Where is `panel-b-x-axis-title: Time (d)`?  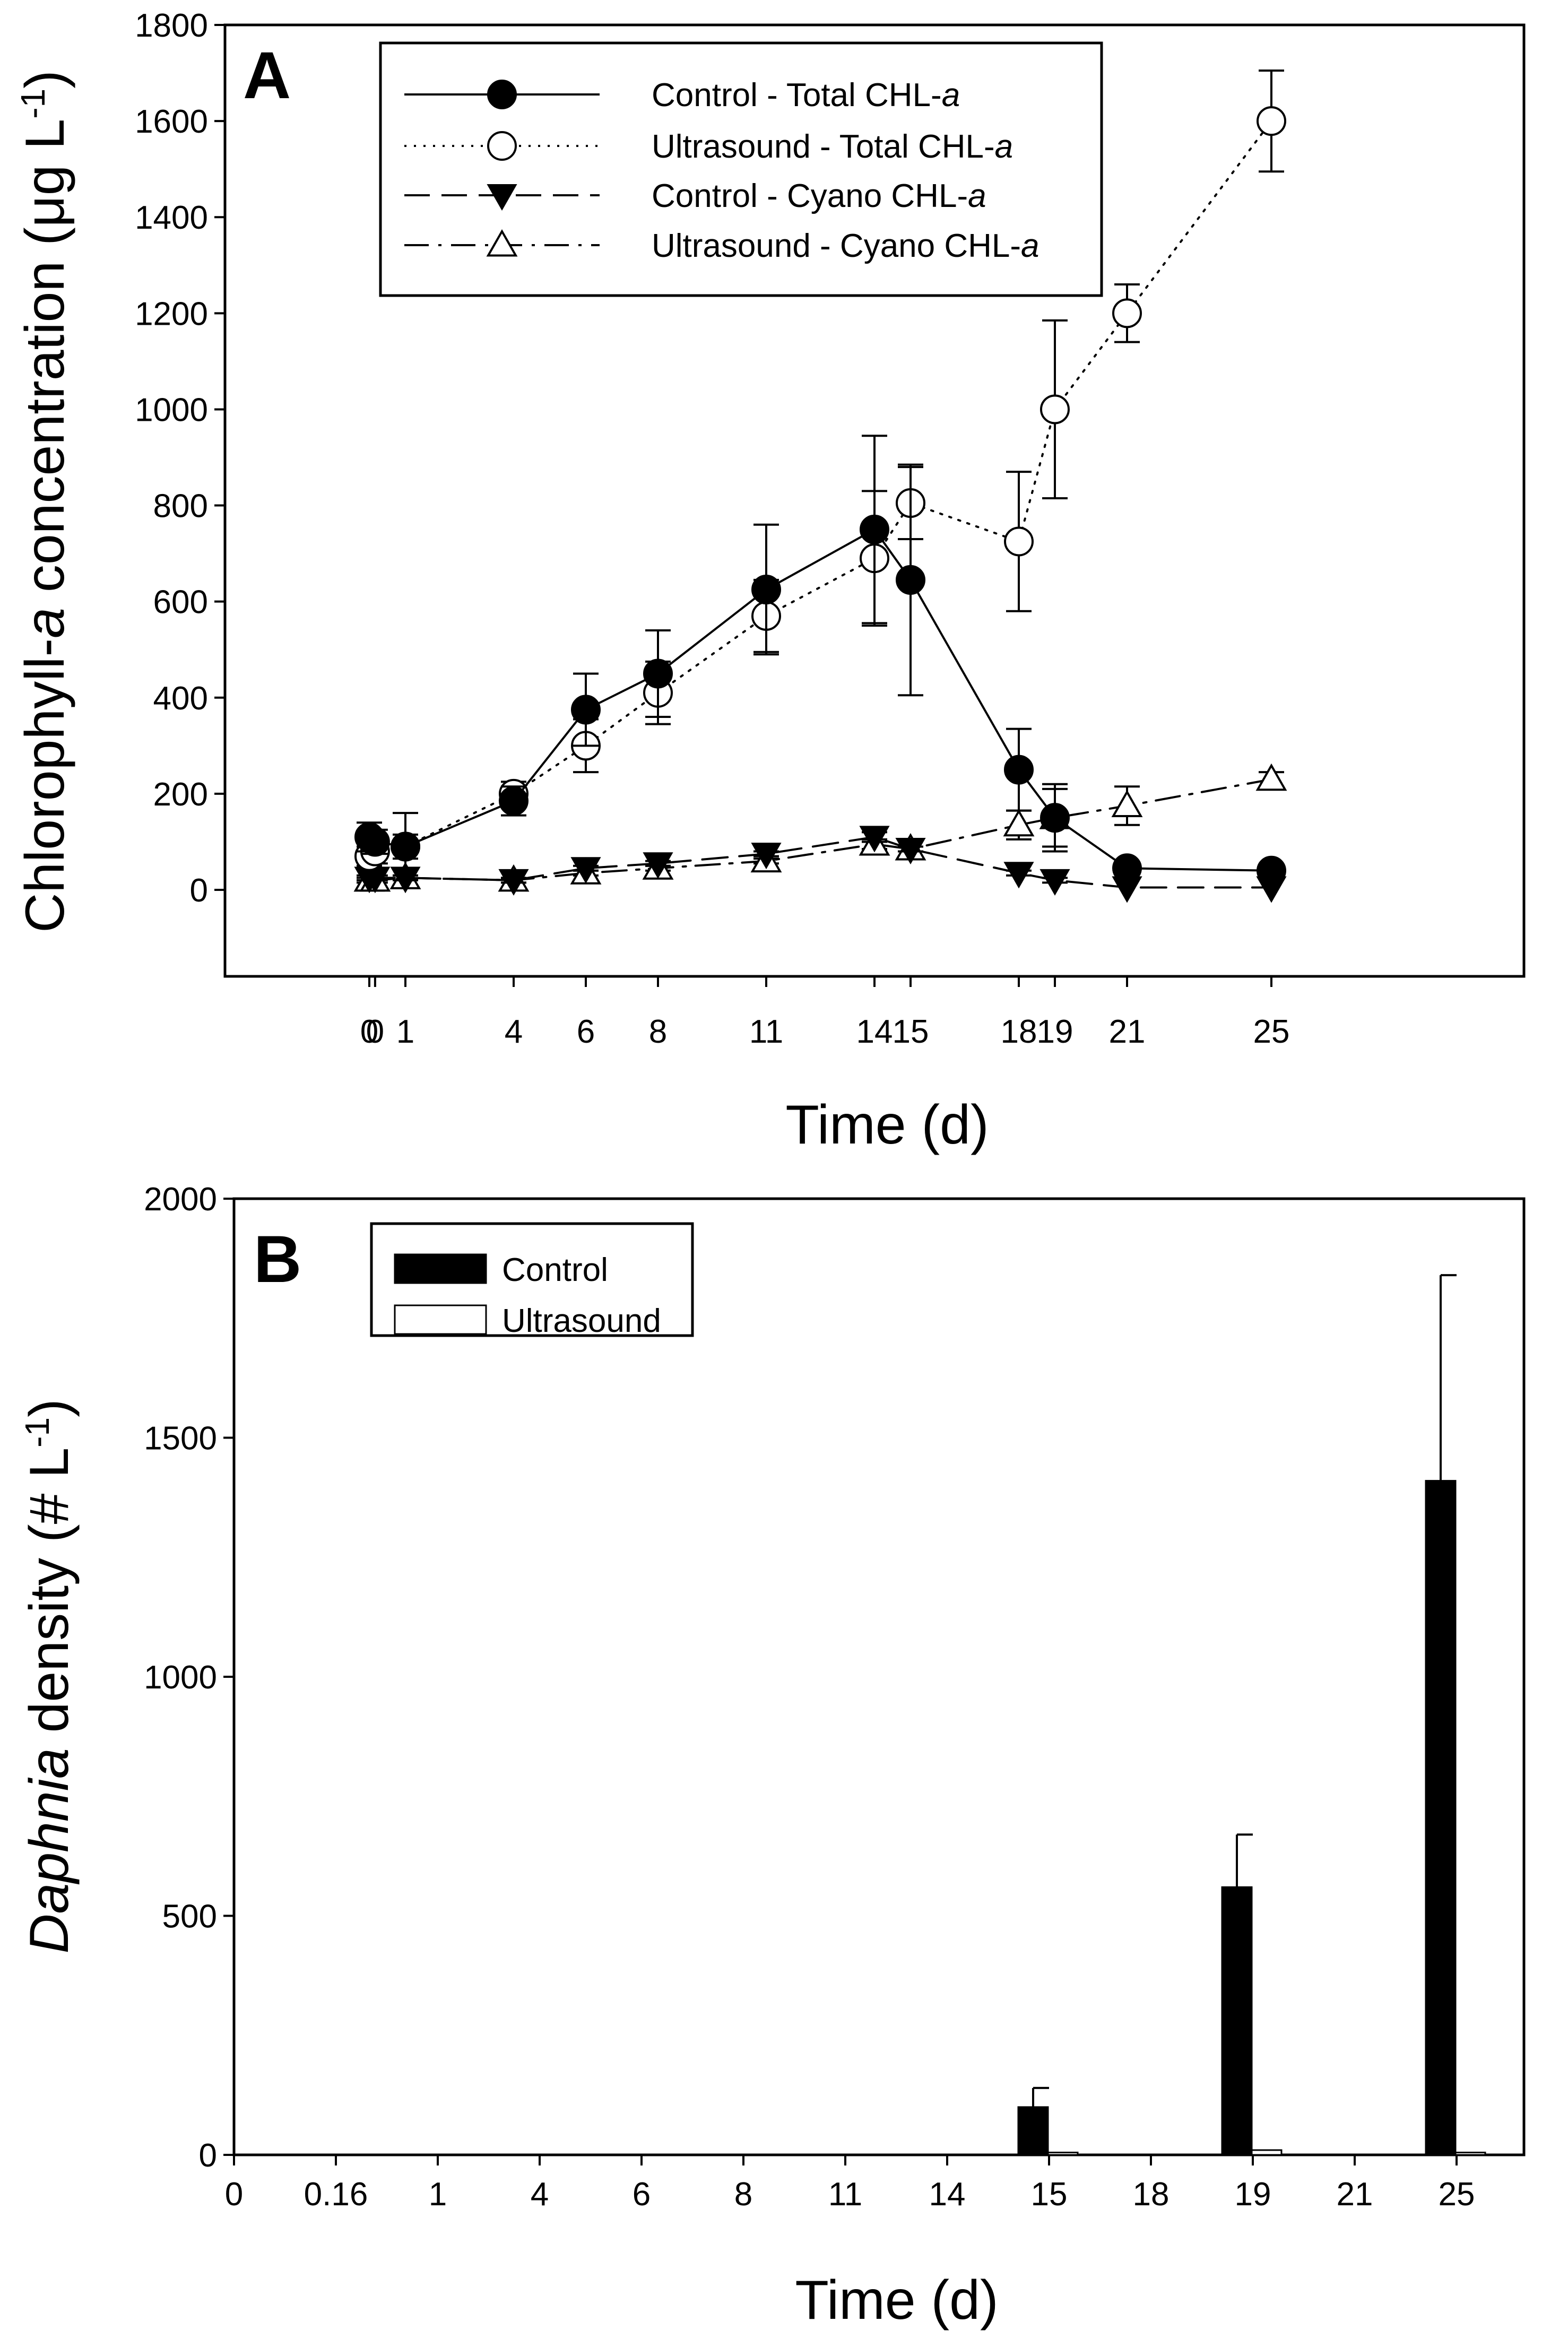
panel-b-x-axis-title: Time (d) is located at coordinates (896, 2300).